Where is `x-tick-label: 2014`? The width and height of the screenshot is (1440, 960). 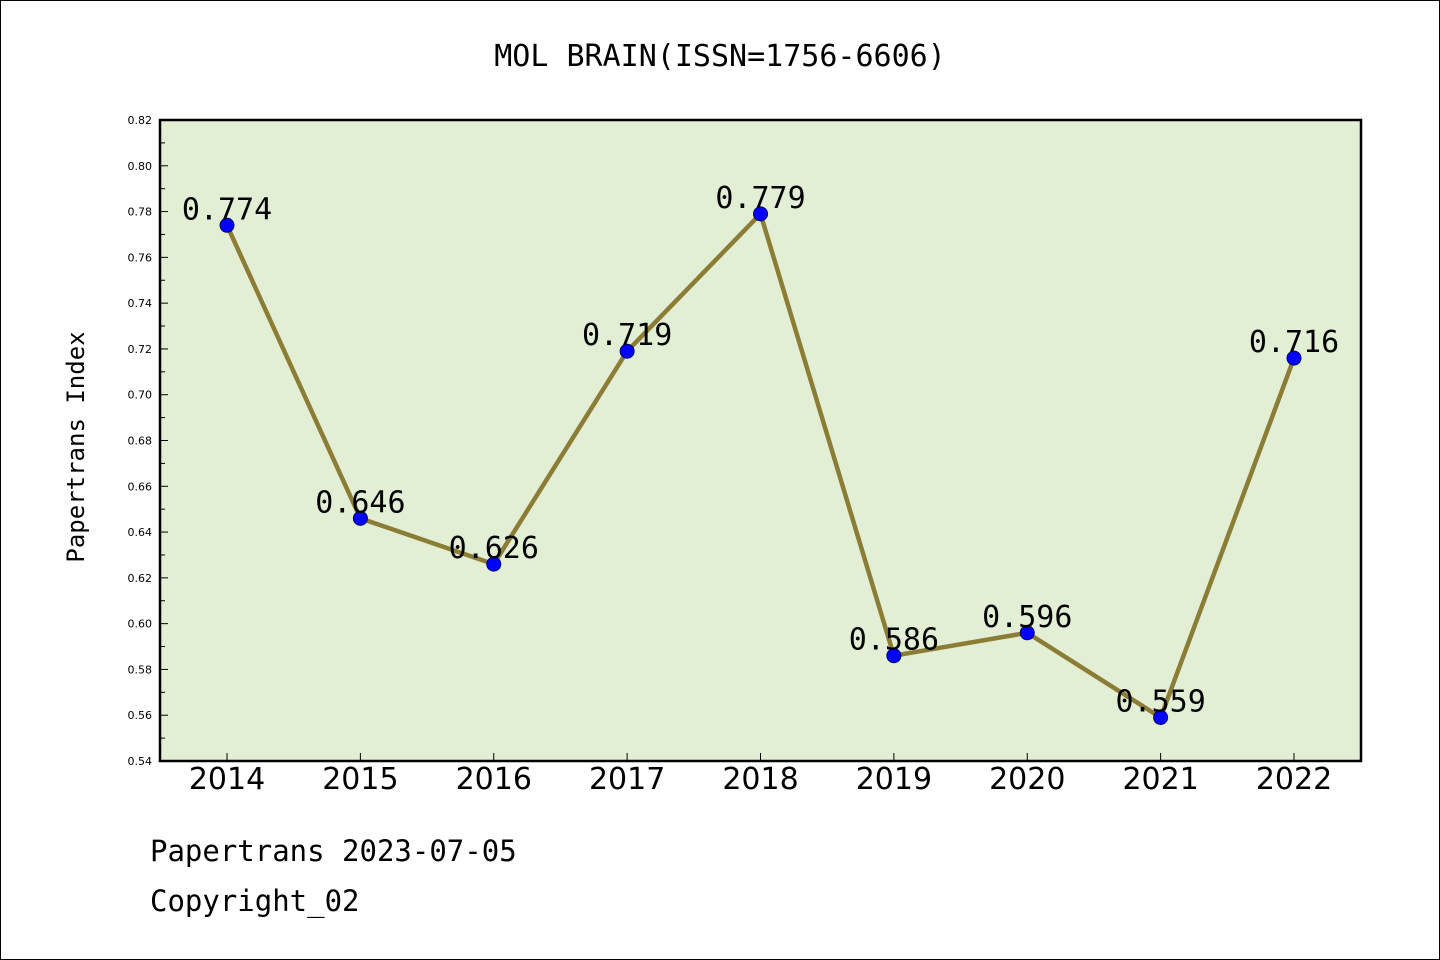
x-tick-label: 2014 is located at coordinates (227, 779).